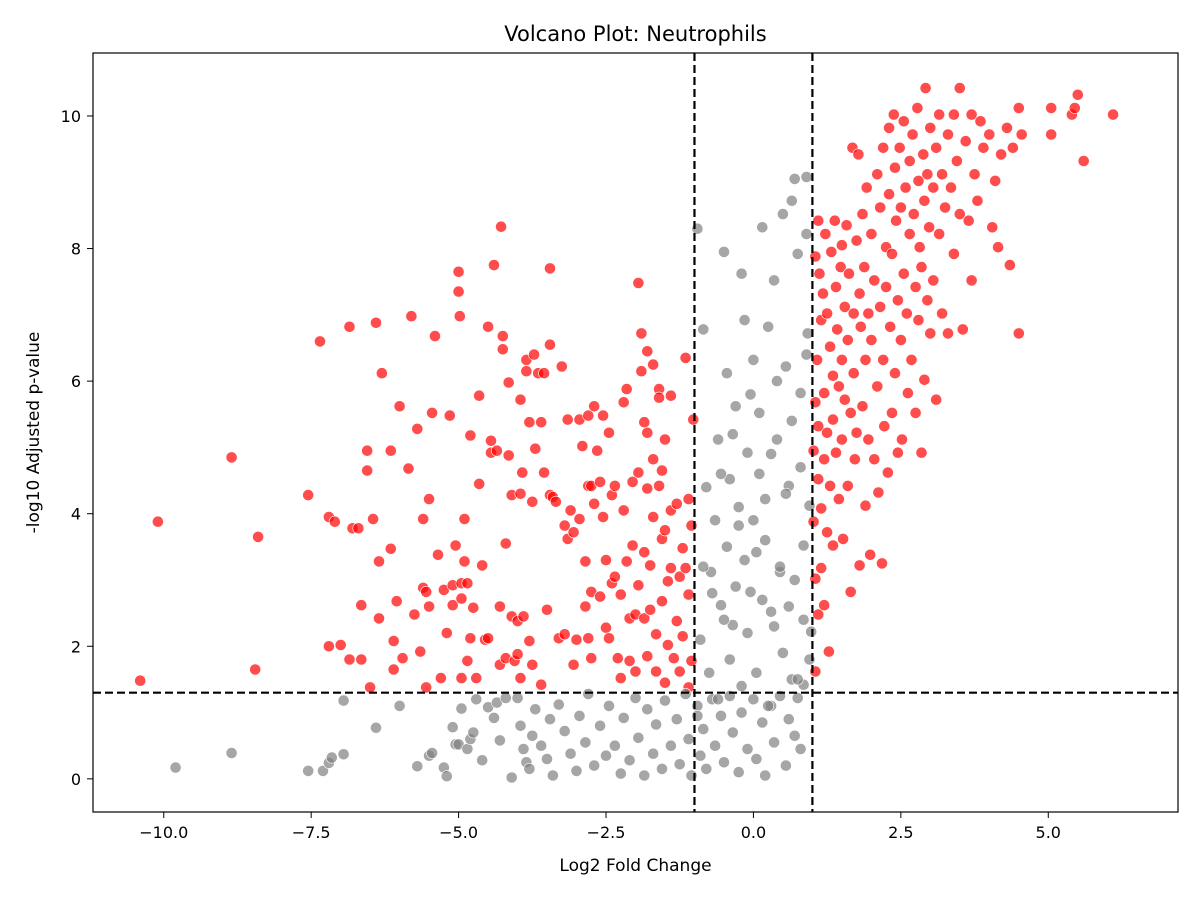 This screenshot has width=1200, height=904. What do you see at coordinates (76, 646) in the screenshot?
I see `y-tick-label: 2` at bounding box center [76, 646].